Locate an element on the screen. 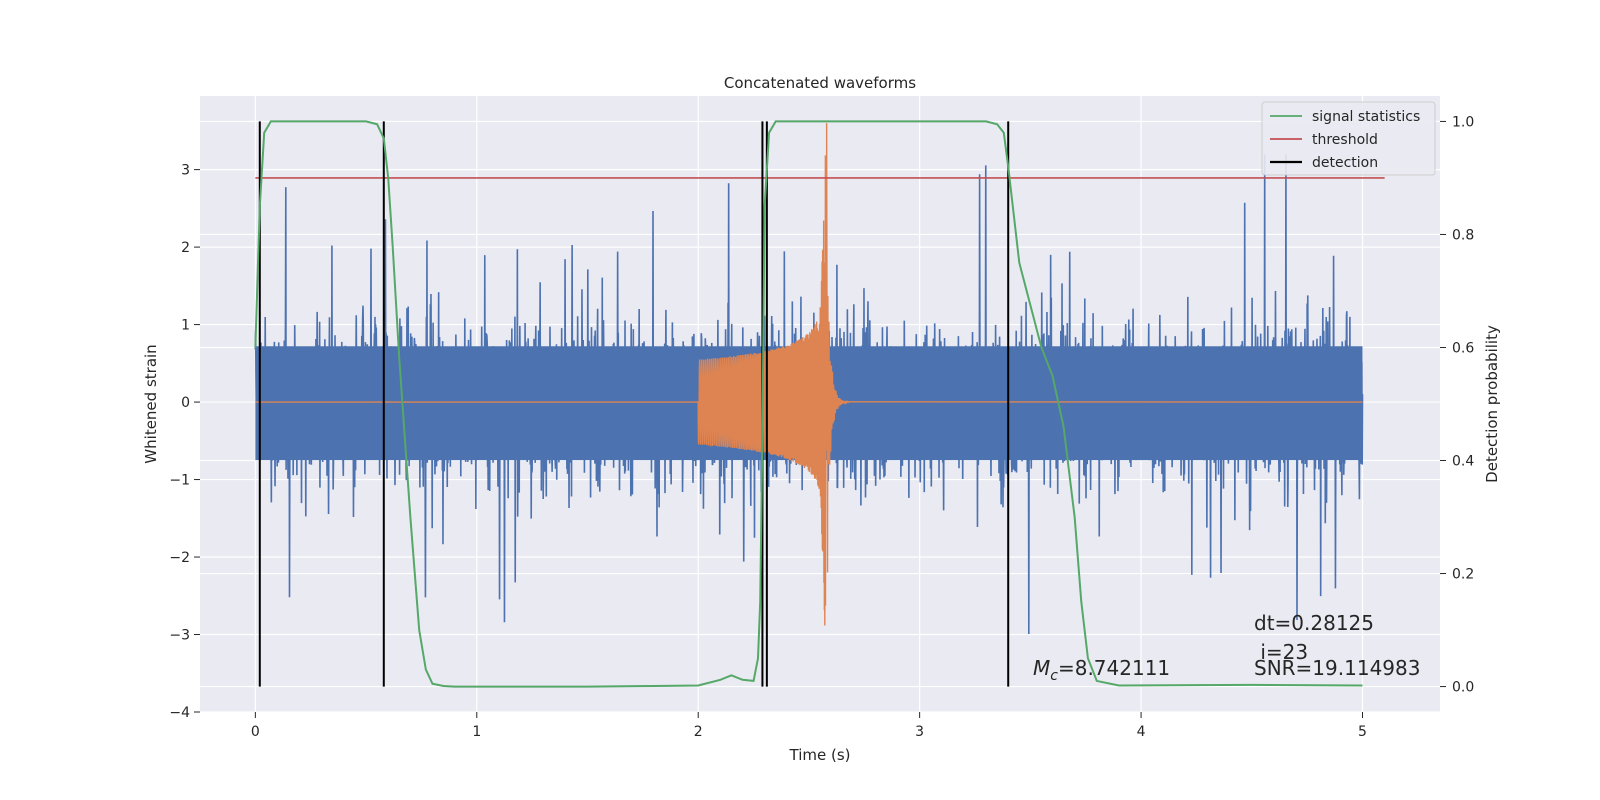 The height and width of the screenshot is (800, 1600). y-tick-label: −4 is located at coordinates (179, 713).